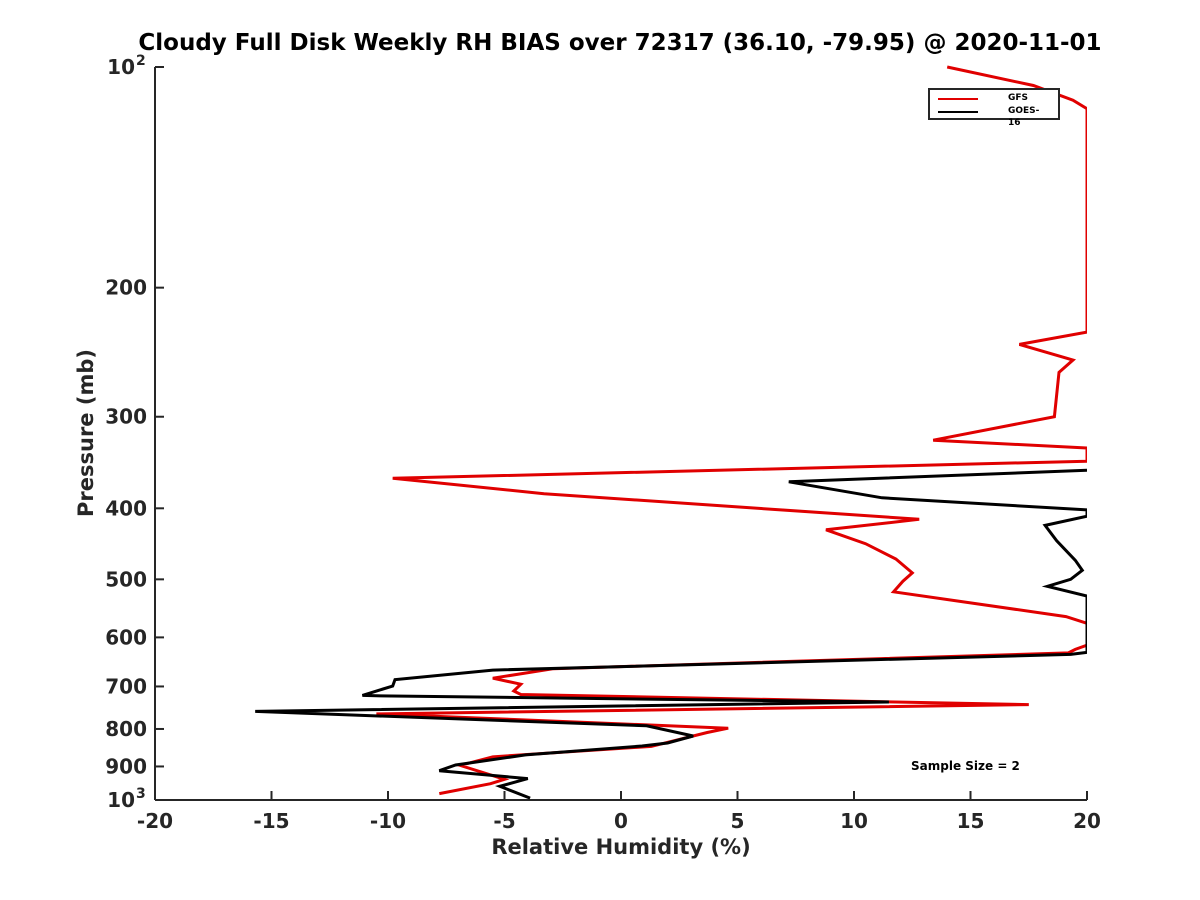 Image resolution: width=1200 pixels, height=900 pixels. What do you see at coordinates (126, 729) in the screenshot?
I see `y-tick-label: 800` at bounding box center [126, 729].